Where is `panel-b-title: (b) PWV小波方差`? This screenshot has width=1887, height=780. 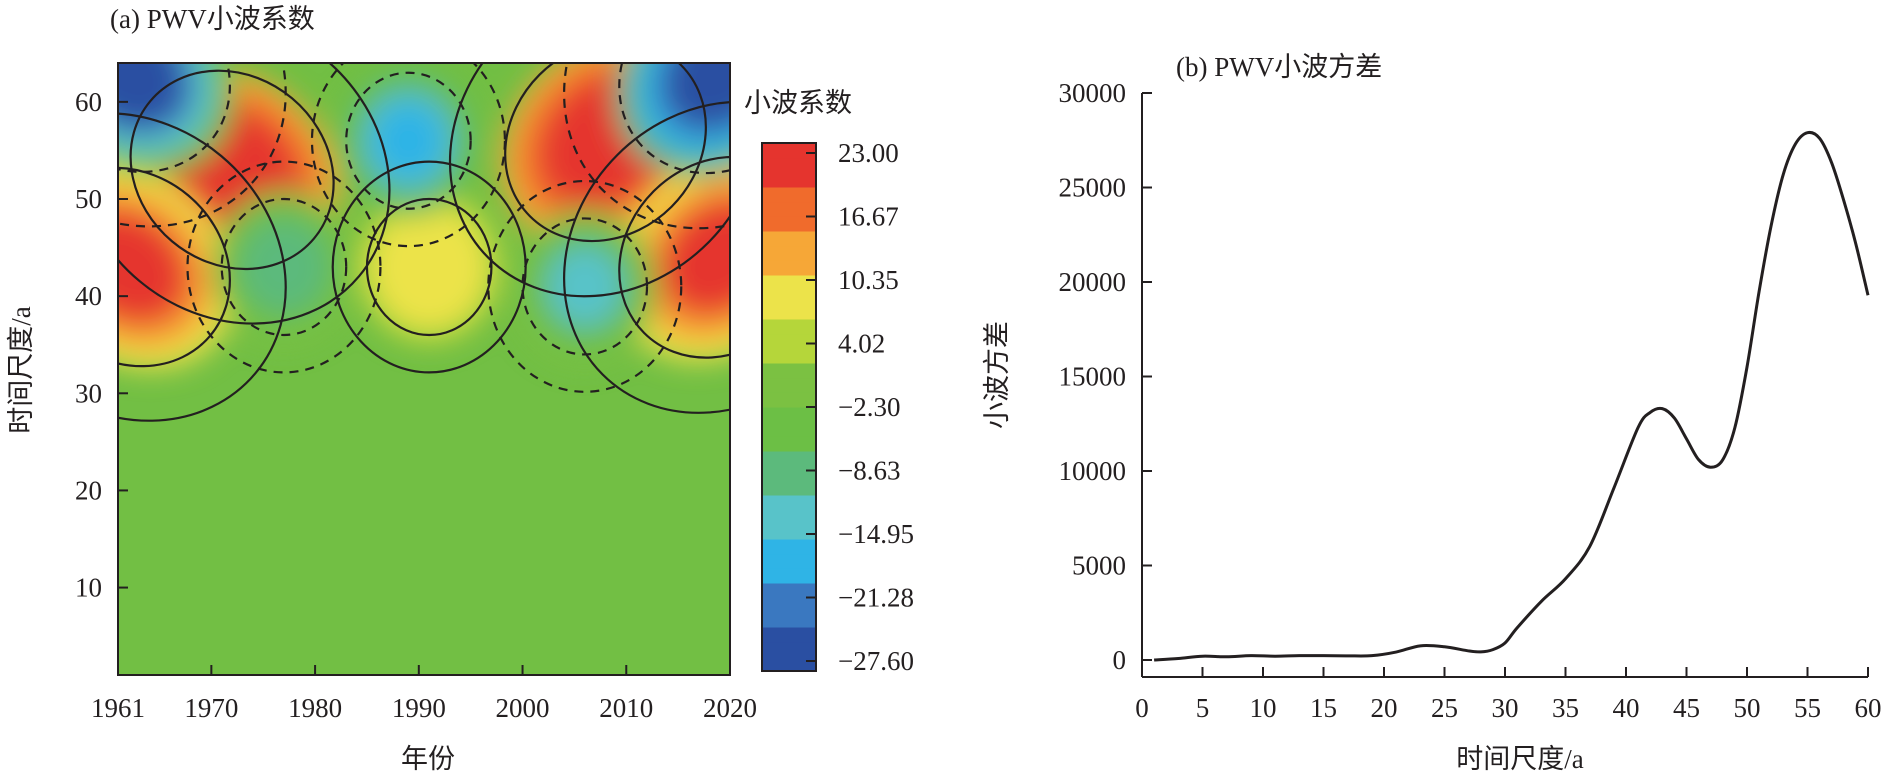
panel-b-title: (b) PWV小波方差 is located at coordinates (1279, 67).